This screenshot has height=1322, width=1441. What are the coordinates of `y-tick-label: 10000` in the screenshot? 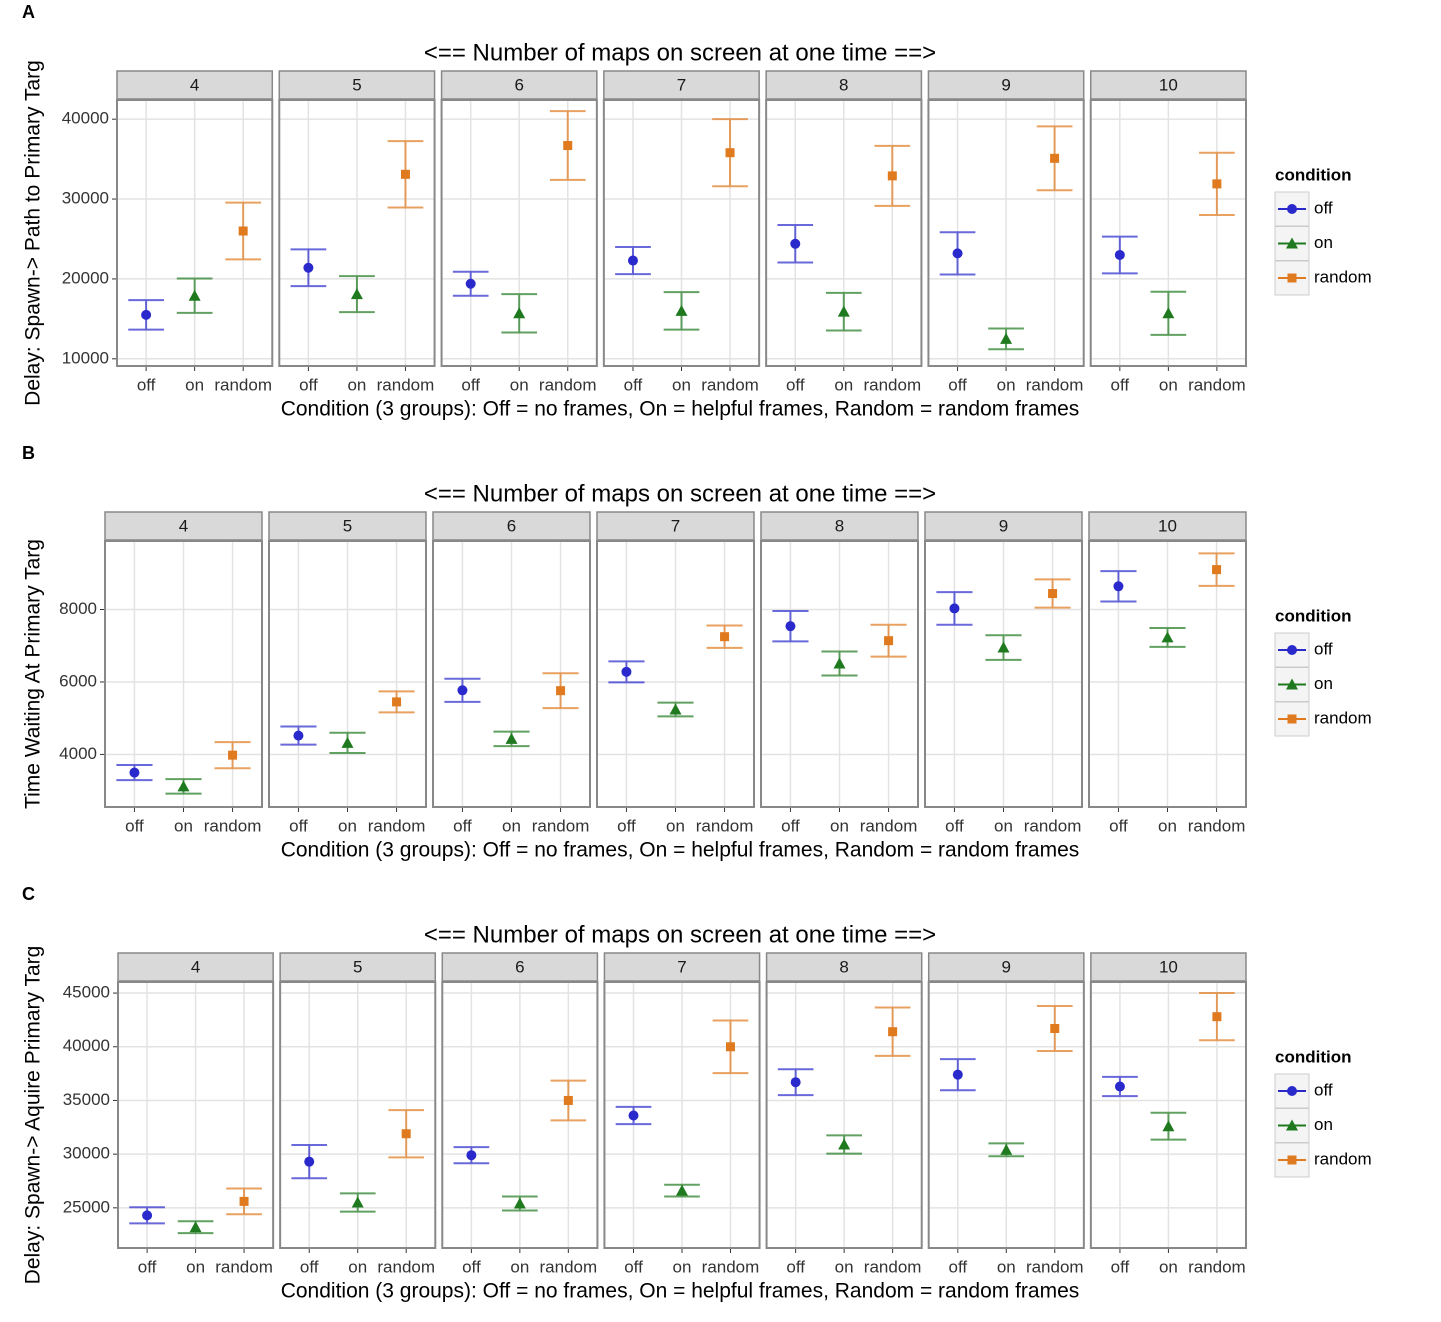 It's located at (85, 357).